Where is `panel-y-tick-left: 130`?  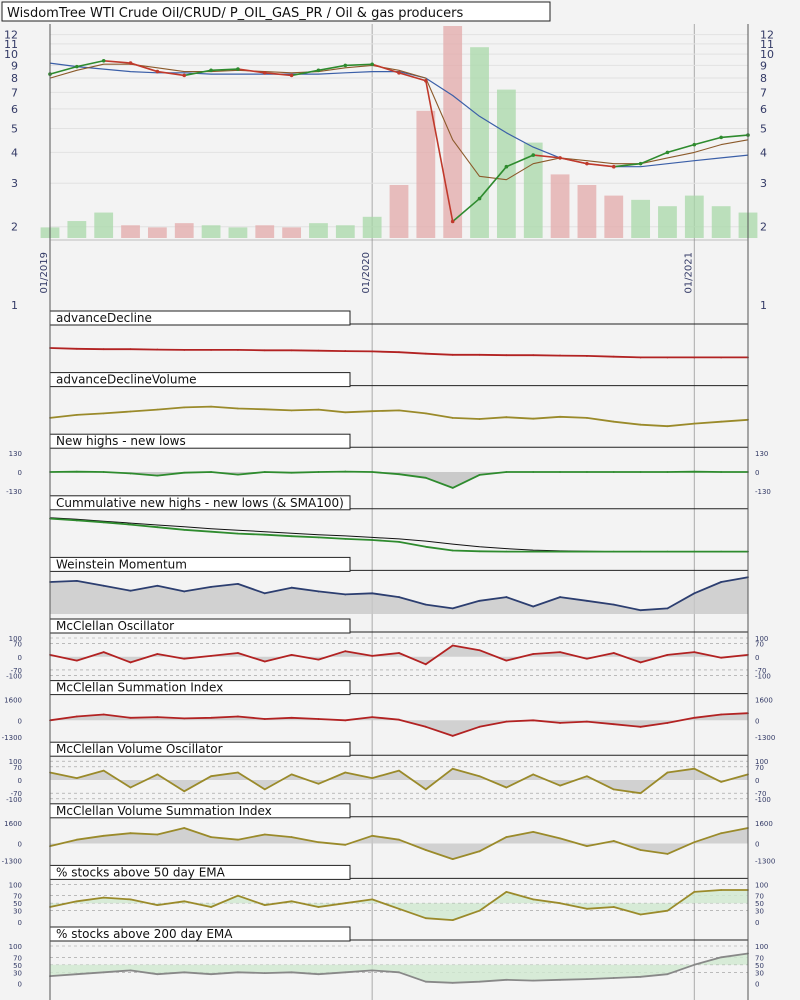 panel-y-tick-left: 130 is located at coordinates (15, 454).